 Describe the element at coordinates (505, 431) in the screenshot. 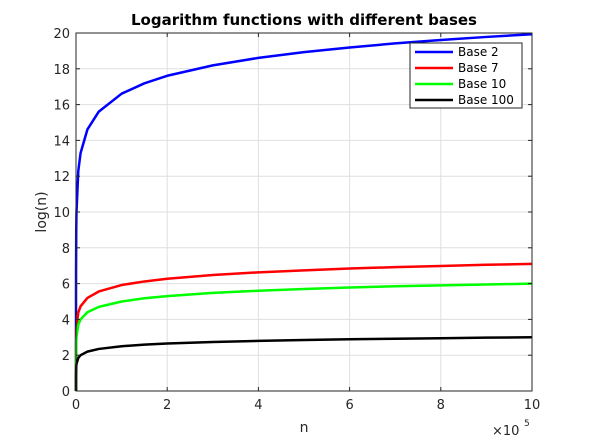

I see `x-axis-multiplier-base: ×10` at that location.